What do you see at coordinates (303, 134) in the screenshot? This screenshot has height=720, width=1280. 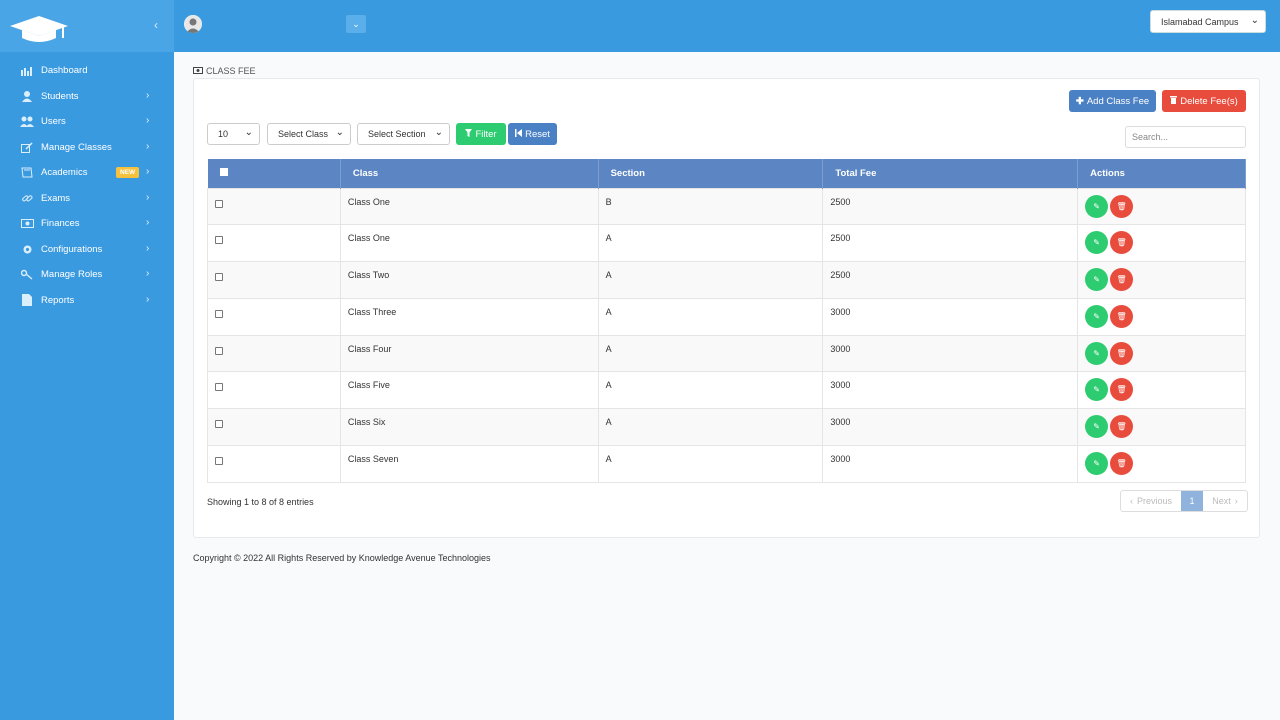 I see `class-select-value: Select Class` at bounding box center [303, 134].